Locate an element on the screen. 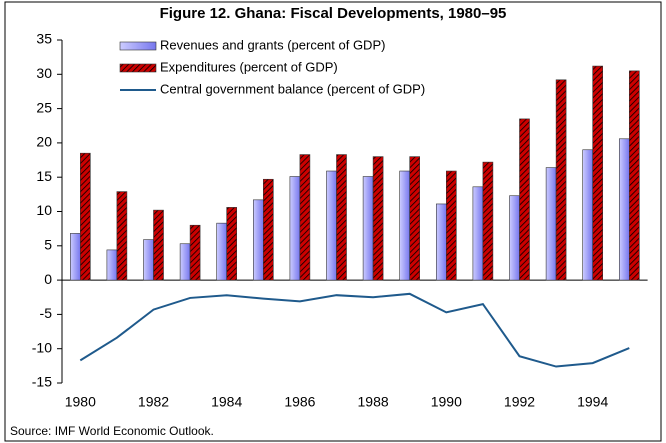 The height and width of the screenshot is (443, 666). y-tick-label: 25 is located at coordinates (44, 107).